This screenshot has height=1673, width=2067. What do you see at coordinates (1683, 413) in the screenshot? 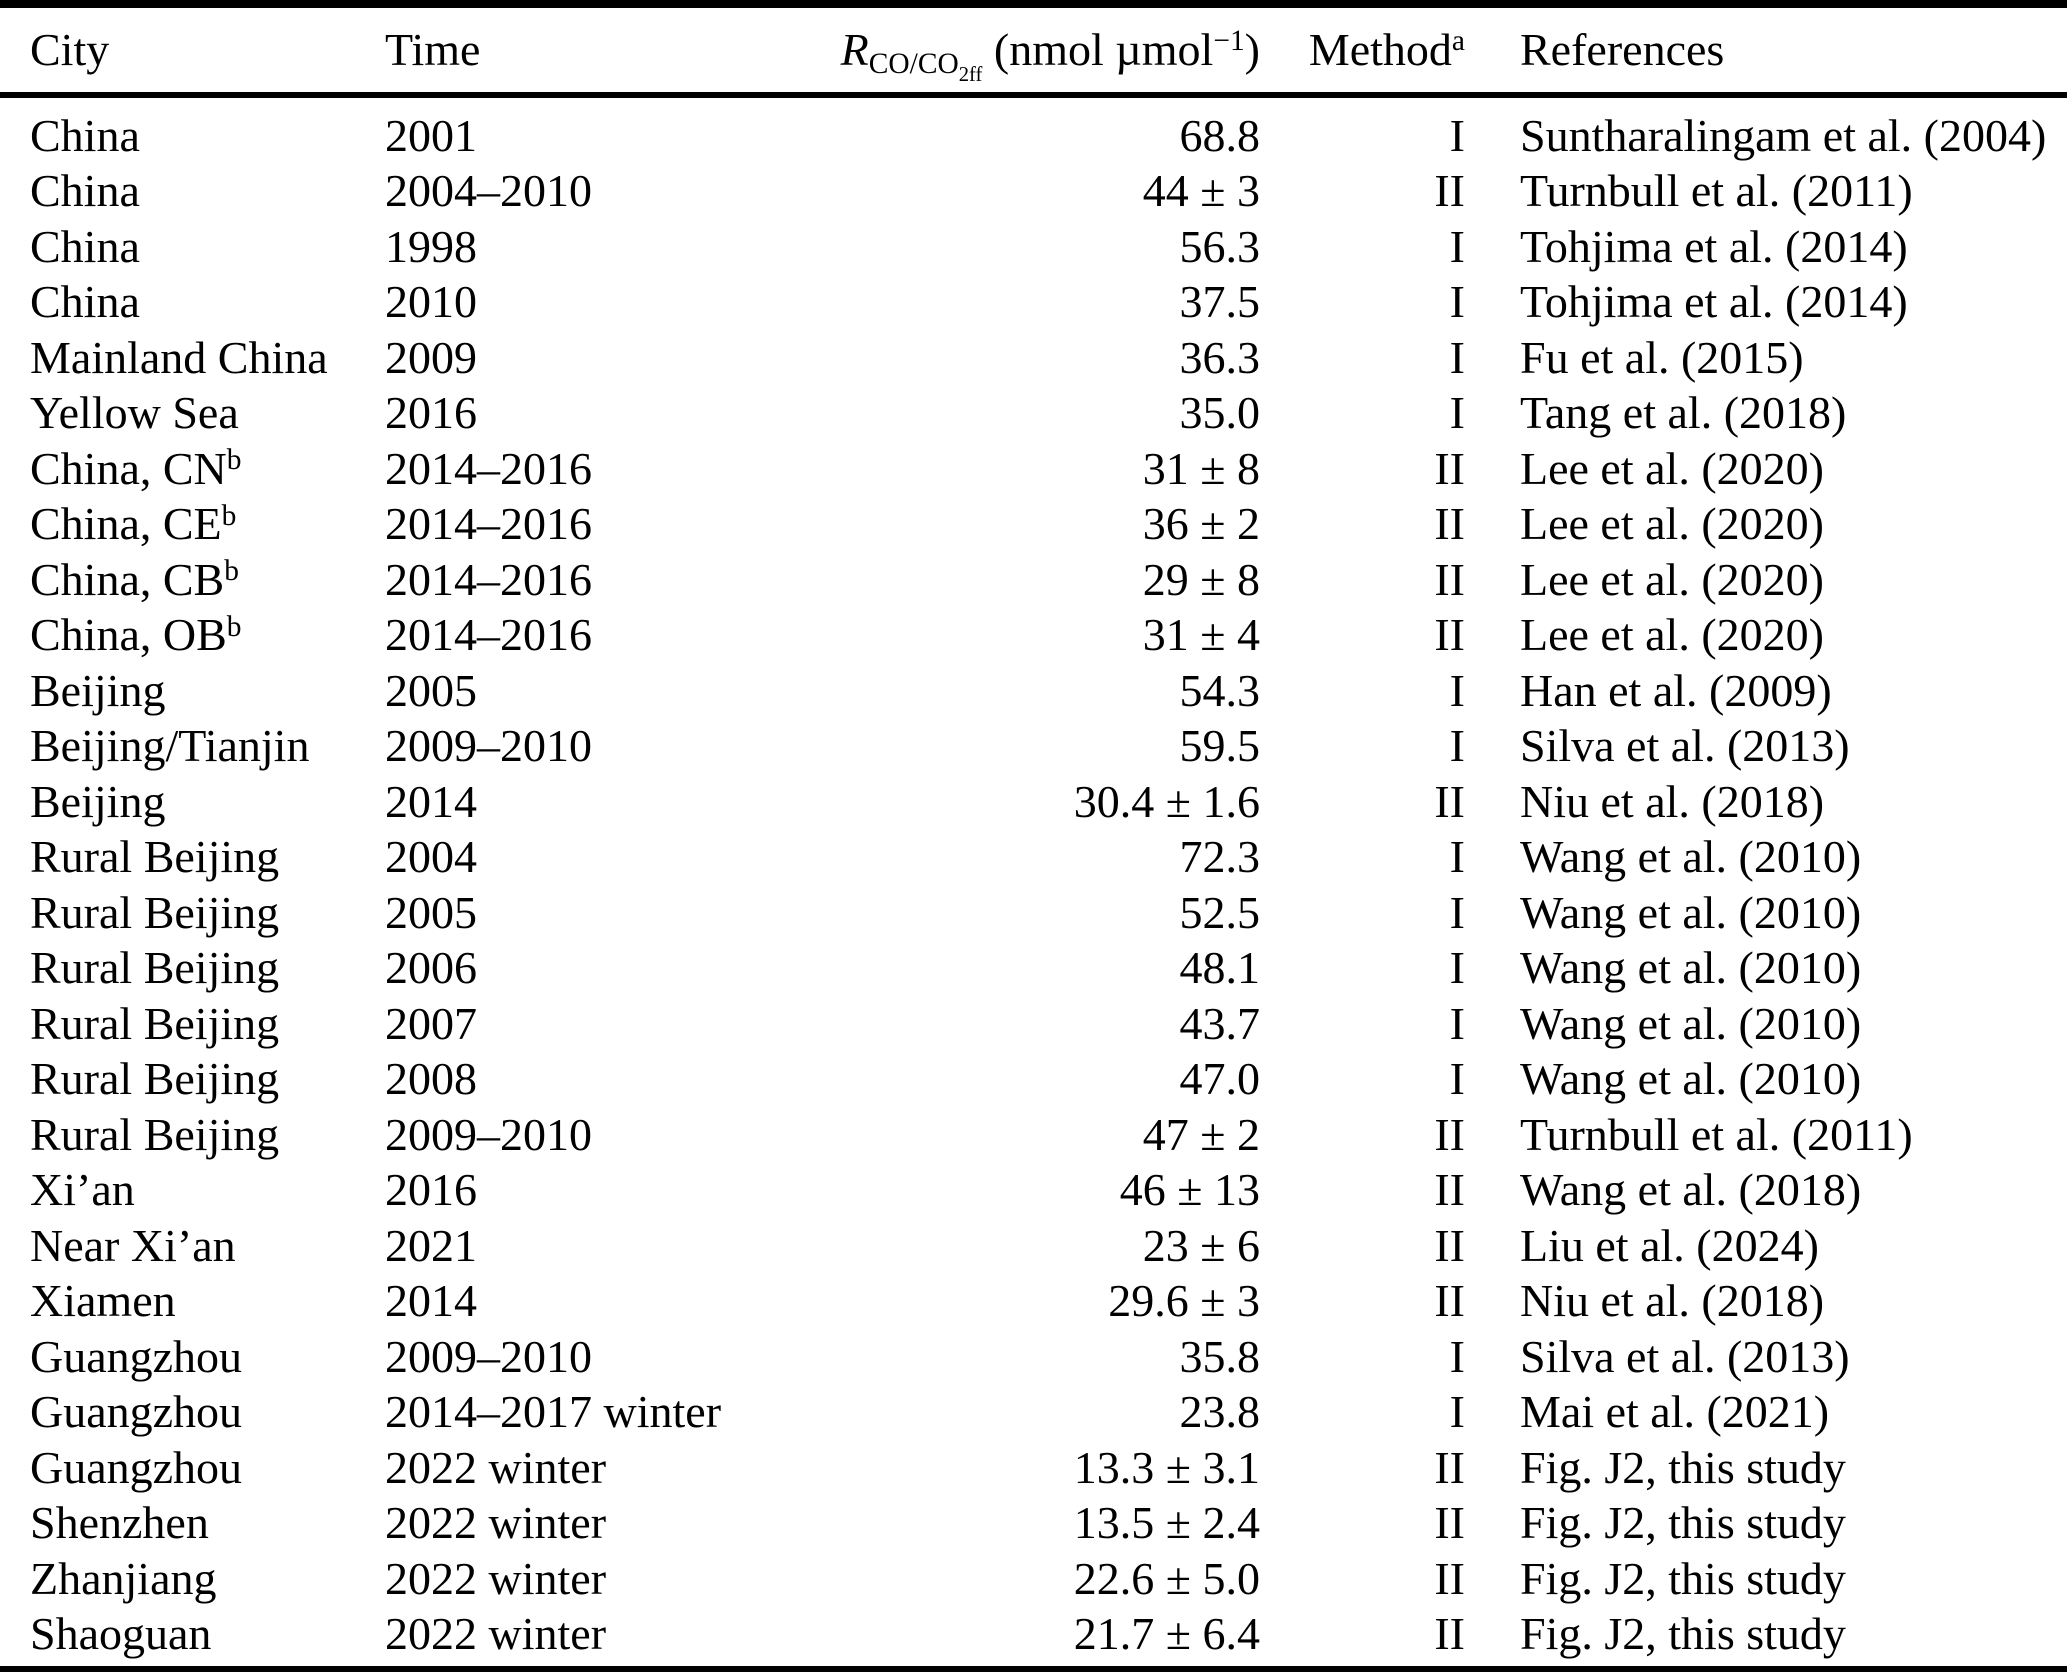
I see `reference-text: Tang et al. (2018)` at bounding box center [1683, 413].